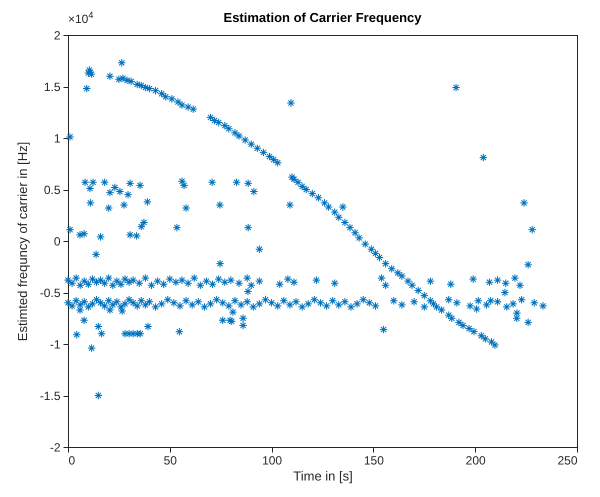  I want to click on y-tick-label: -1.5, so click(50, 396).